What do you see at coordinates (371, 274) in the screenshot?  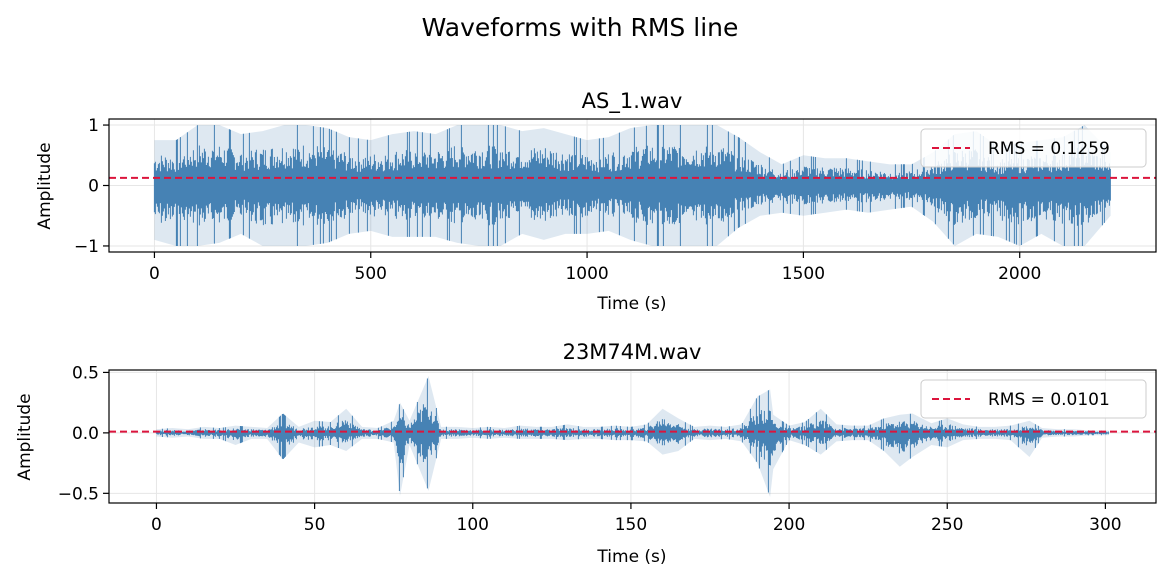 I see `x-tick-label: 500` at bounding box center [371, 274].